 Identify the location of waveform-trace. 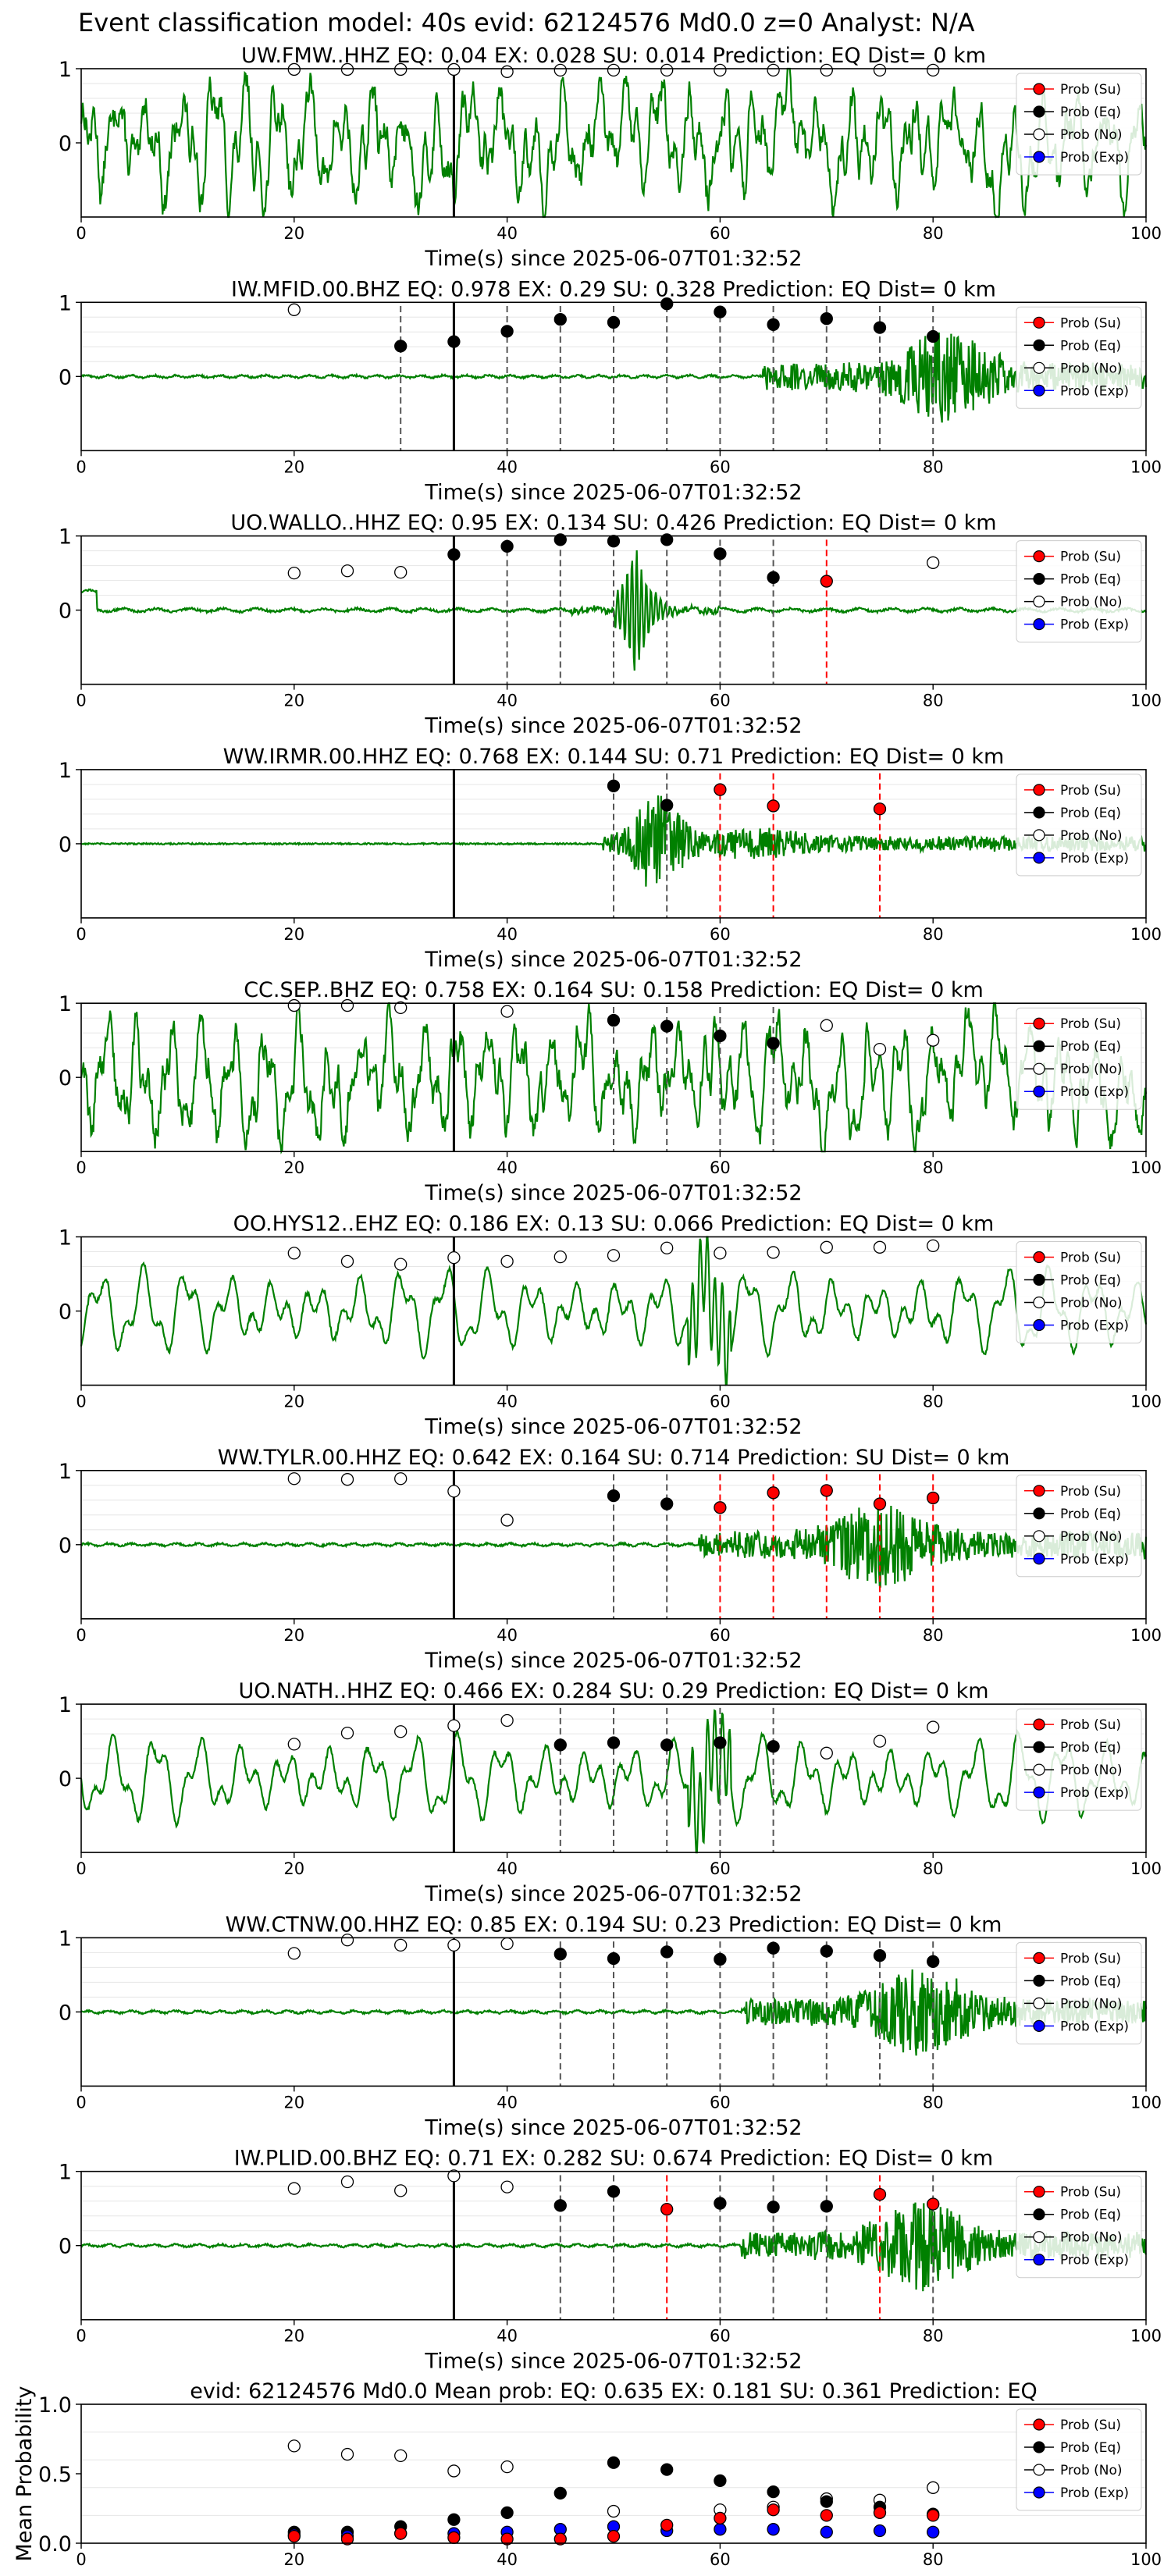
(613, 841).